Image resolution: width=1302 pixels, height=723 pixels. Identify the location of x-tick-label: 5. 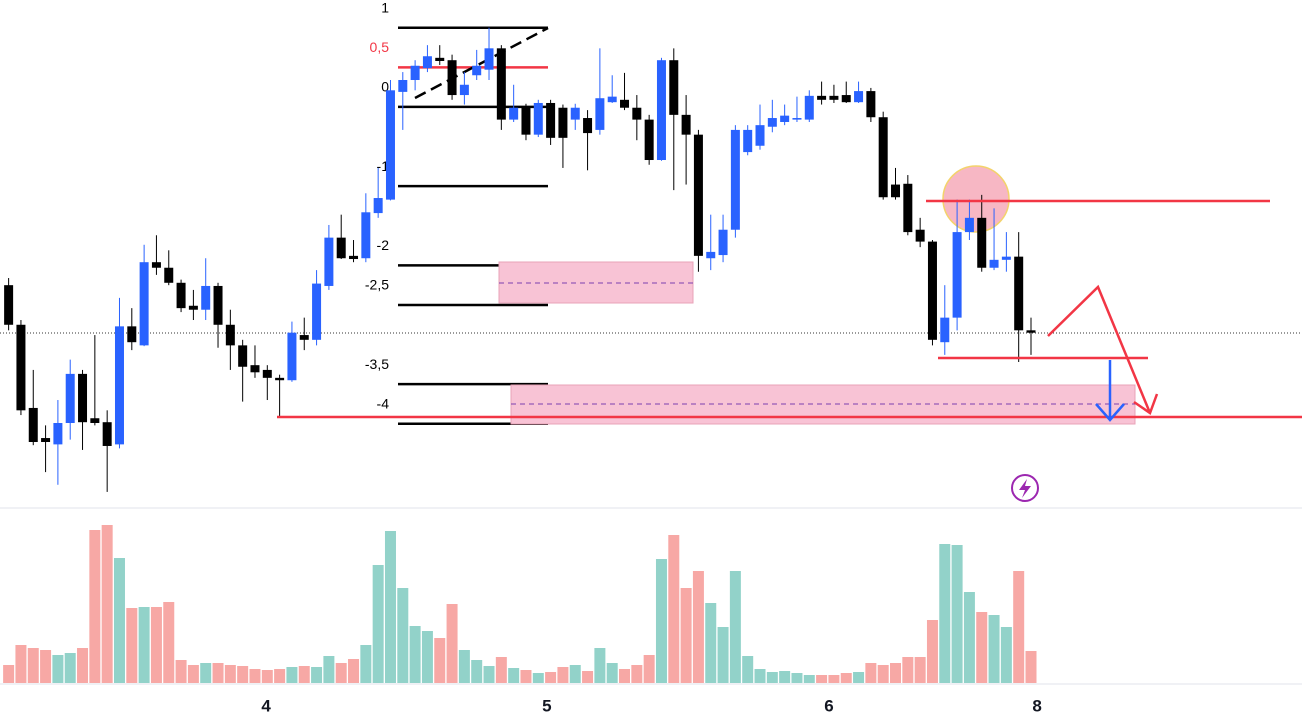
(546, 705).